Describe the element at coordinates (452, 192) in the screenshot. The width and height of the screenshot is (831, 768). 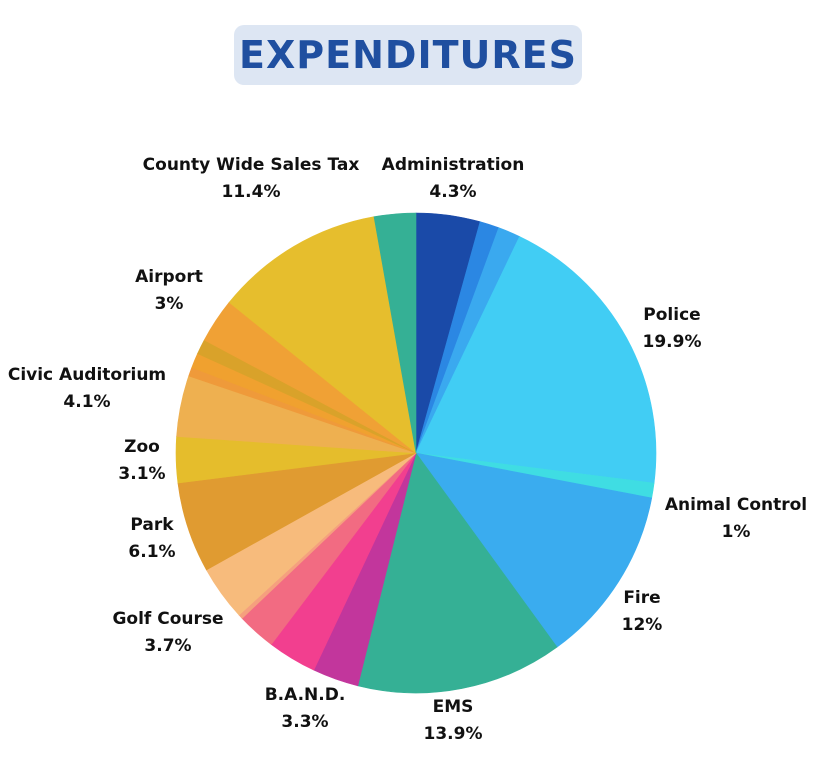
I see `label-pct-administration: 4.3%` at that location.